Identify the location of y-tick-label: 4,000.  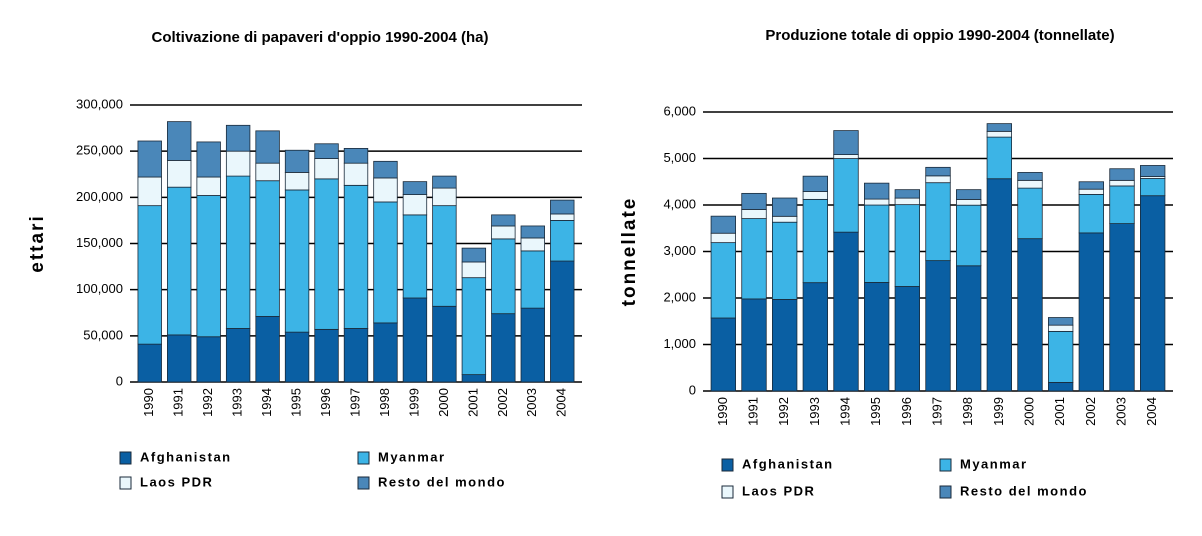
(679, 203).